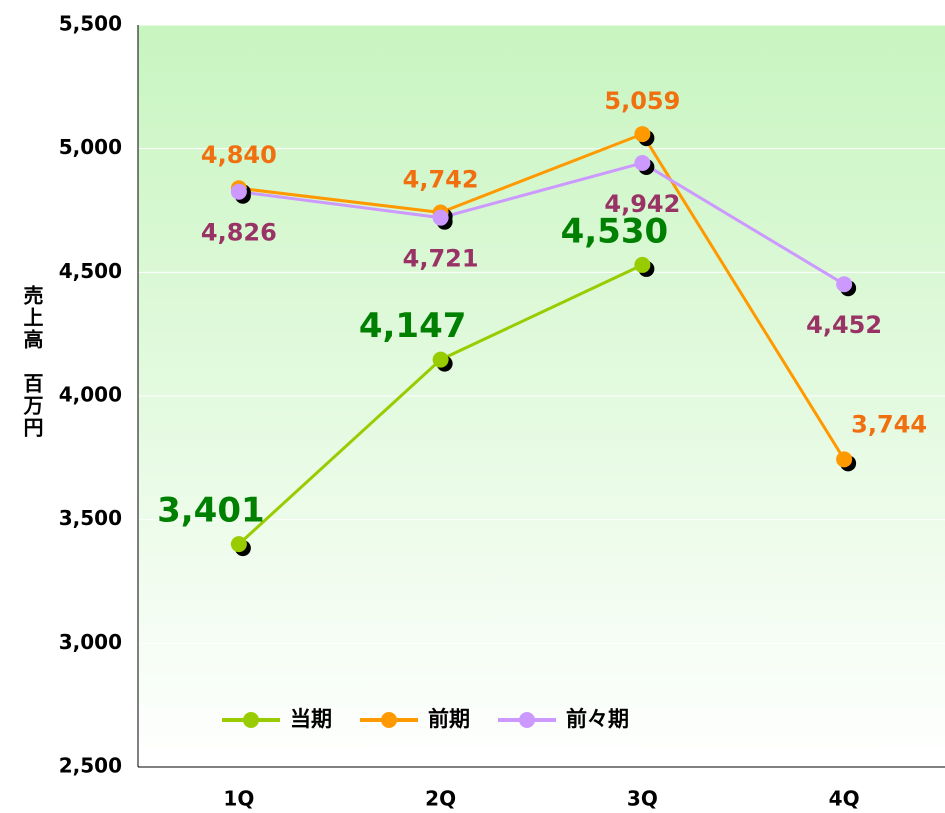 The image size is (945, 813). What do you see at coordinates (90, 766) in the screenshot?
I see `y-tick-label: 2,500` at bounding box center [90, 766].